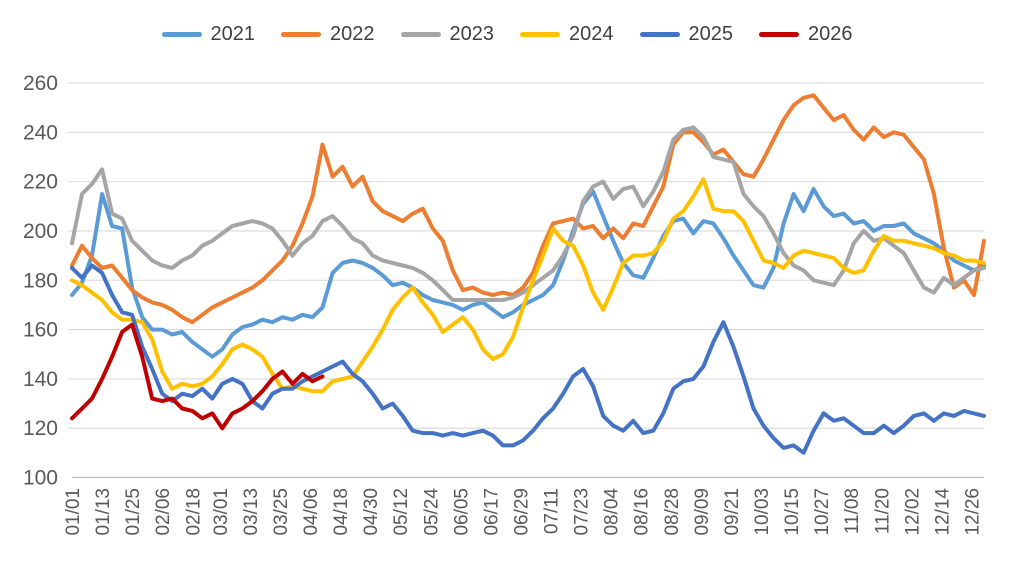 This screenshot has height=576, width=1014. I want to click on y-tick-label: 140, so click(40, 379).